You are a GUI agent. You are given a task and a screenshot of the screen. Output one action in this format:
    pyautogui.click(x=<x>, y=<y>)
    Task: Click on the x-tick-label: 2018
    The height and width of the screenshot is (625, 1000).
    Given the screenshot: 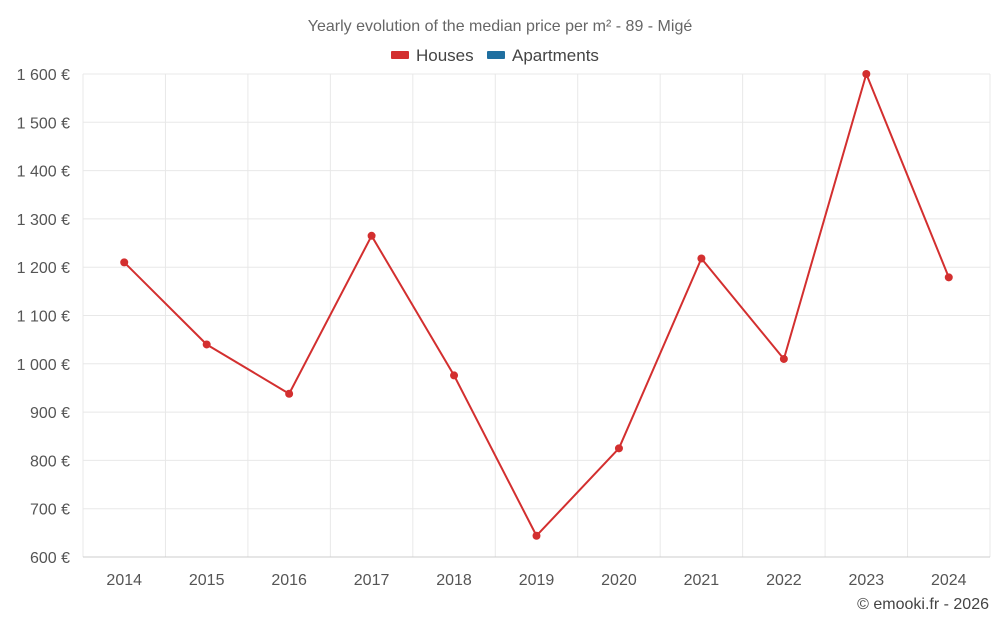 What is the action you would take?
    pyautogui.click(x=454, y=580)
    